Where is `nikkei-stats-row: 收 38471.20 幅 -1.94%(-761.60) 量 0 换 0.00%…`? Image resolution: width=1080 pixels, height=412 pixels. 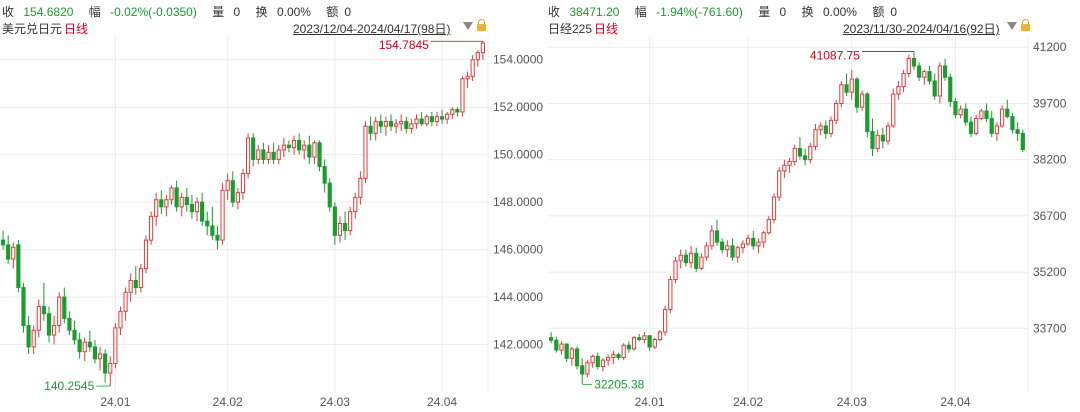
nikkei-stats-row: 收 38471.20 幅 -1.94%(-761.60) 量 0 换 0.00%… is located at coordinates (728, 11).